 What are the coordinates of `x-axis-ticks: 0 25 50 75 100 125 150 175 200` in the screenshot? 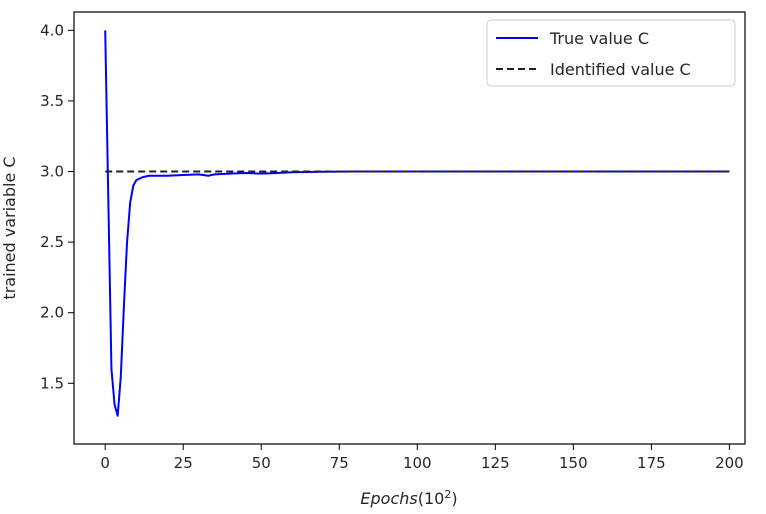 It's located at (422, 458).